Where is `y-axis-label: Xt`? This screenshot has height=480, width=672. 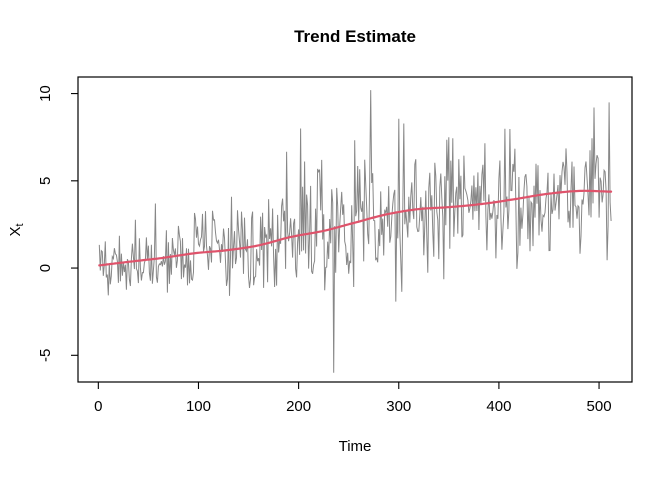
y-axis-label: Xt is located at coordinates (16, 229).